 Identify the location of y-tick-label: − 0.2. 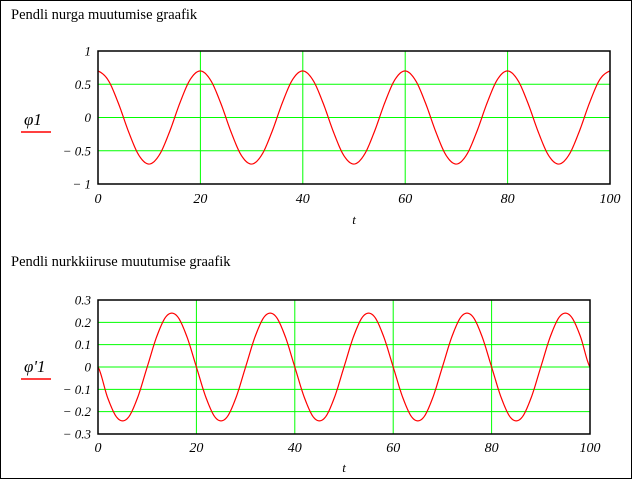
(77, 411).